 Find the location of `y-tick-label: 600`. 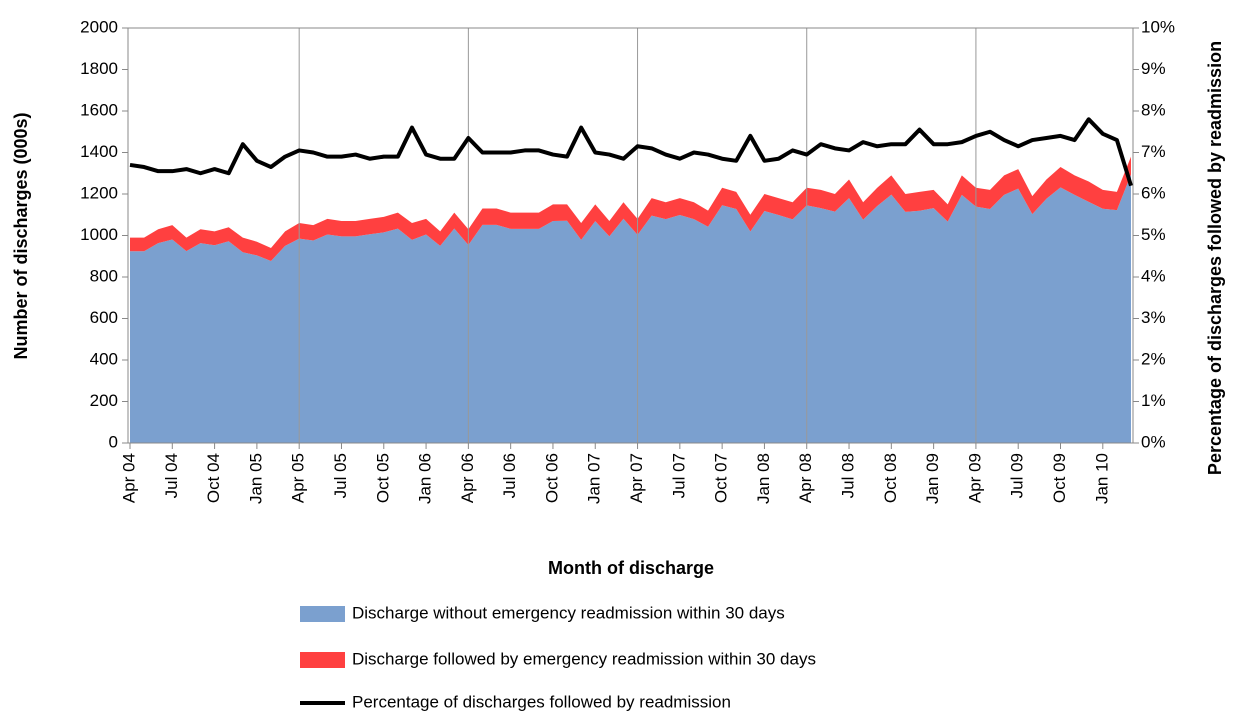

y-tick-label: 600 is located at coordinates (104, 317).